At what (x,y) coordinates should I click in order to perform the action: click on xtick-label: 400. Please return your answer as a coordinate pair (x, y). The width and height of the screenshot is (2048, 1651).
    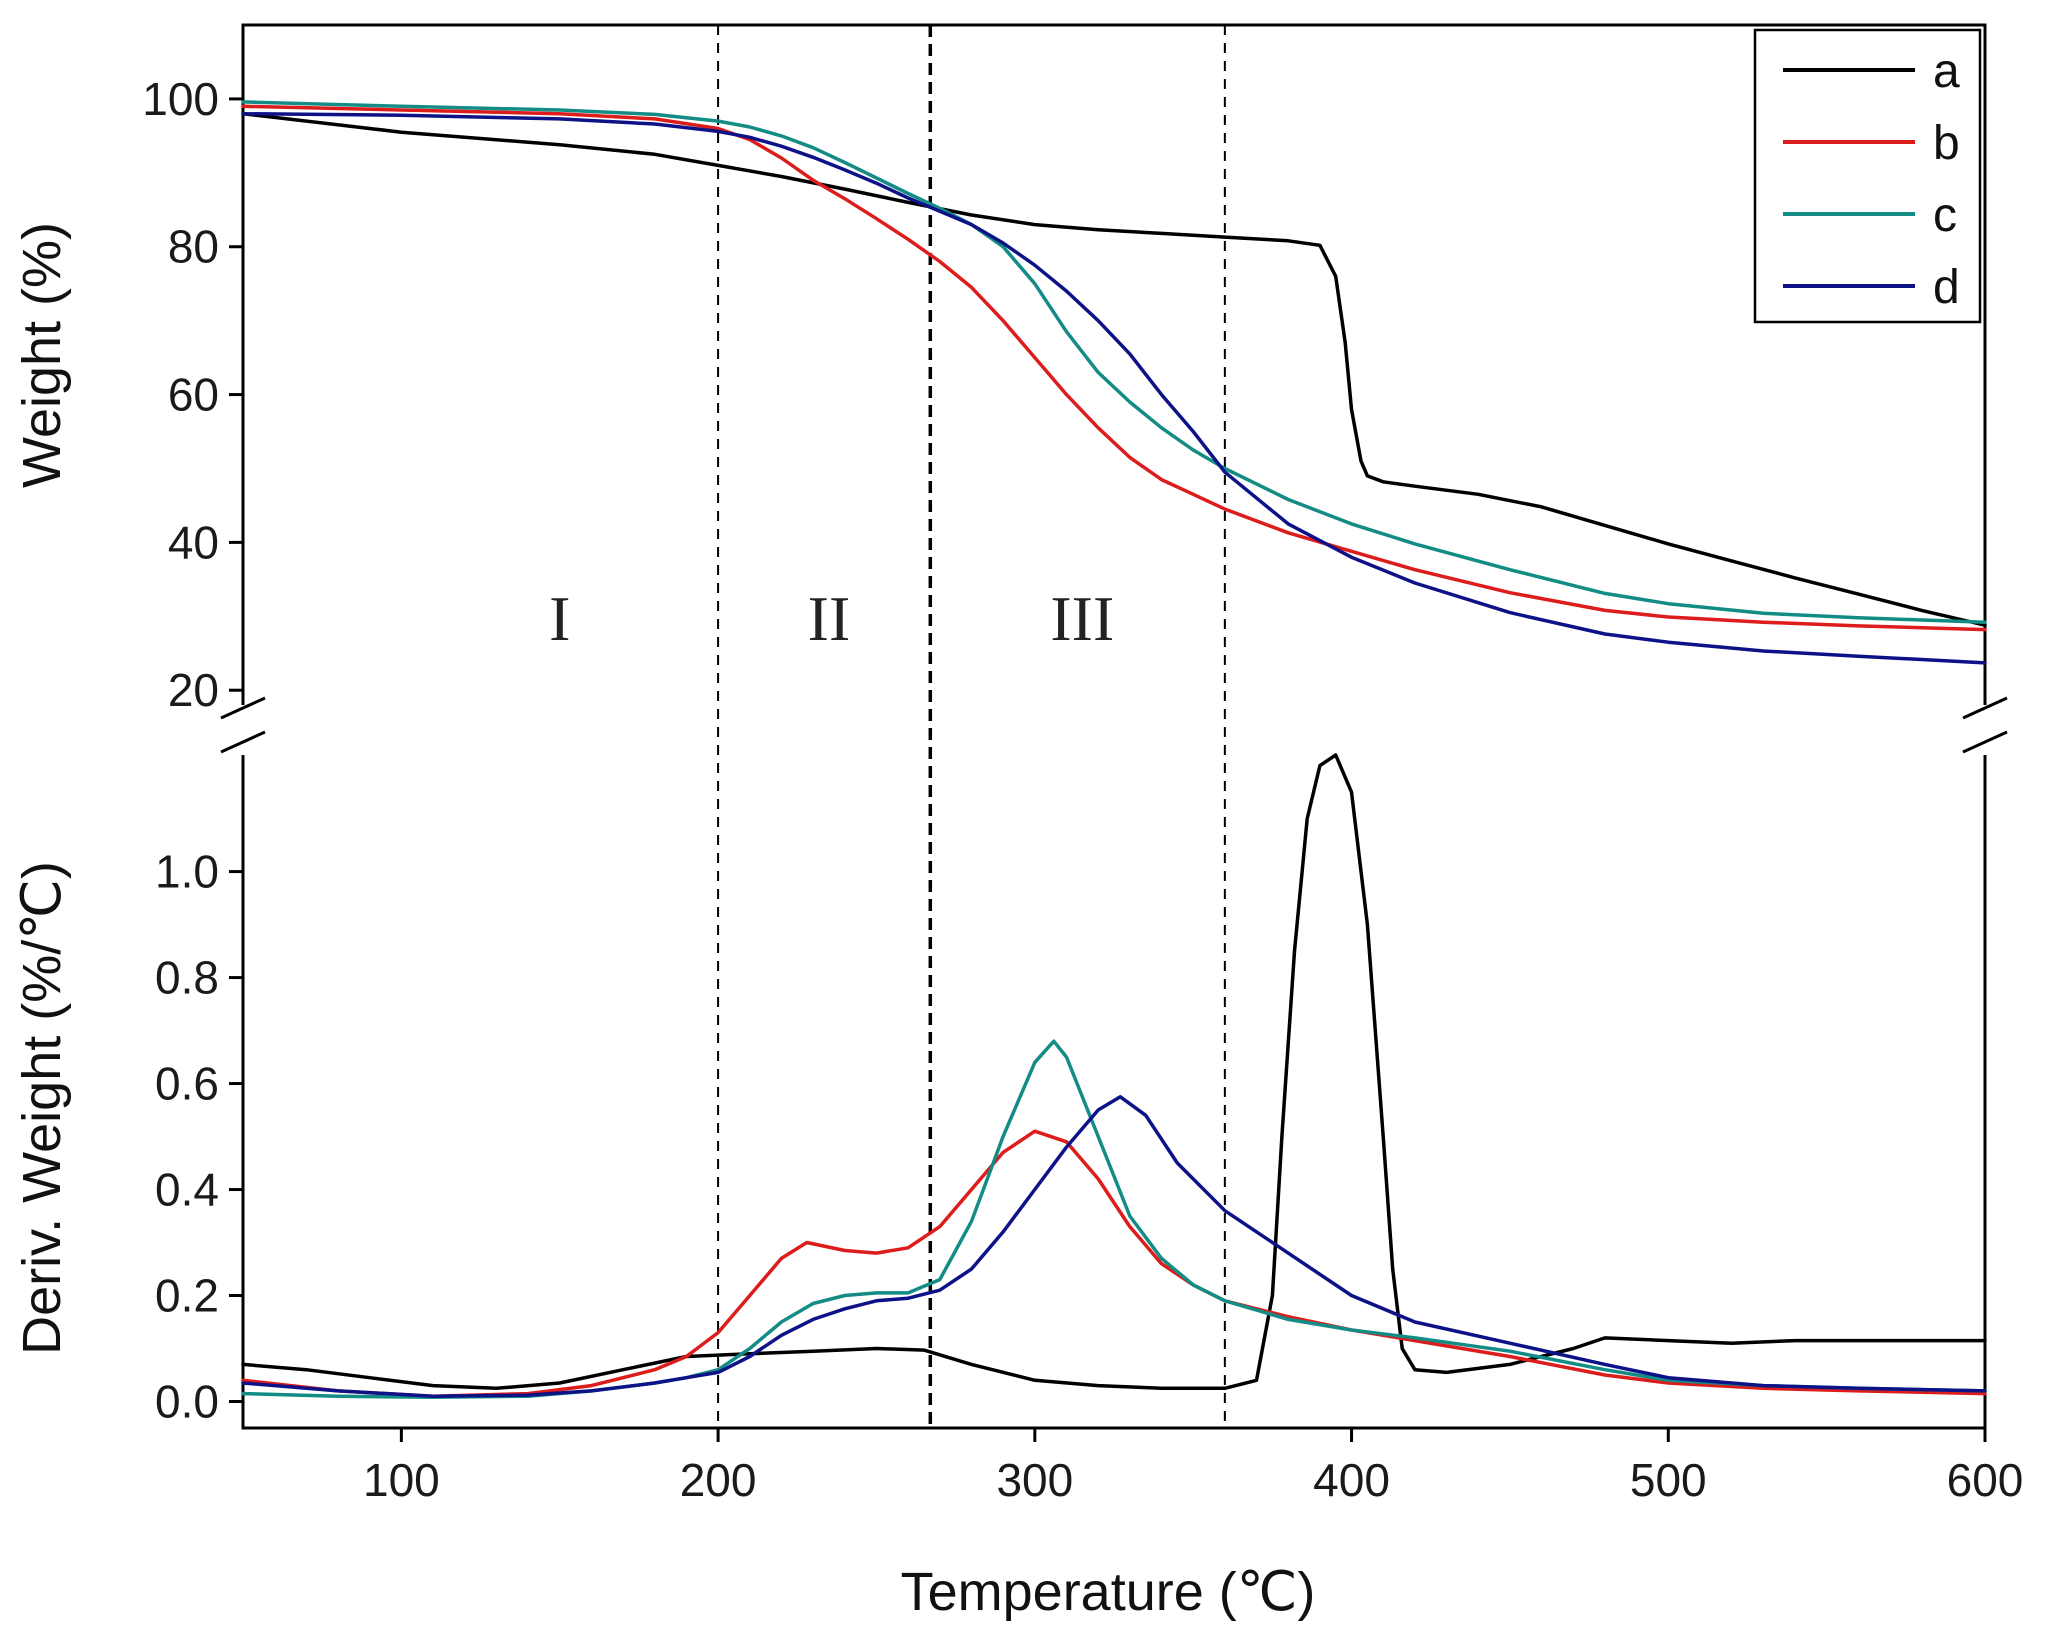
    Looking at the image, I should click on (1351, 1480).